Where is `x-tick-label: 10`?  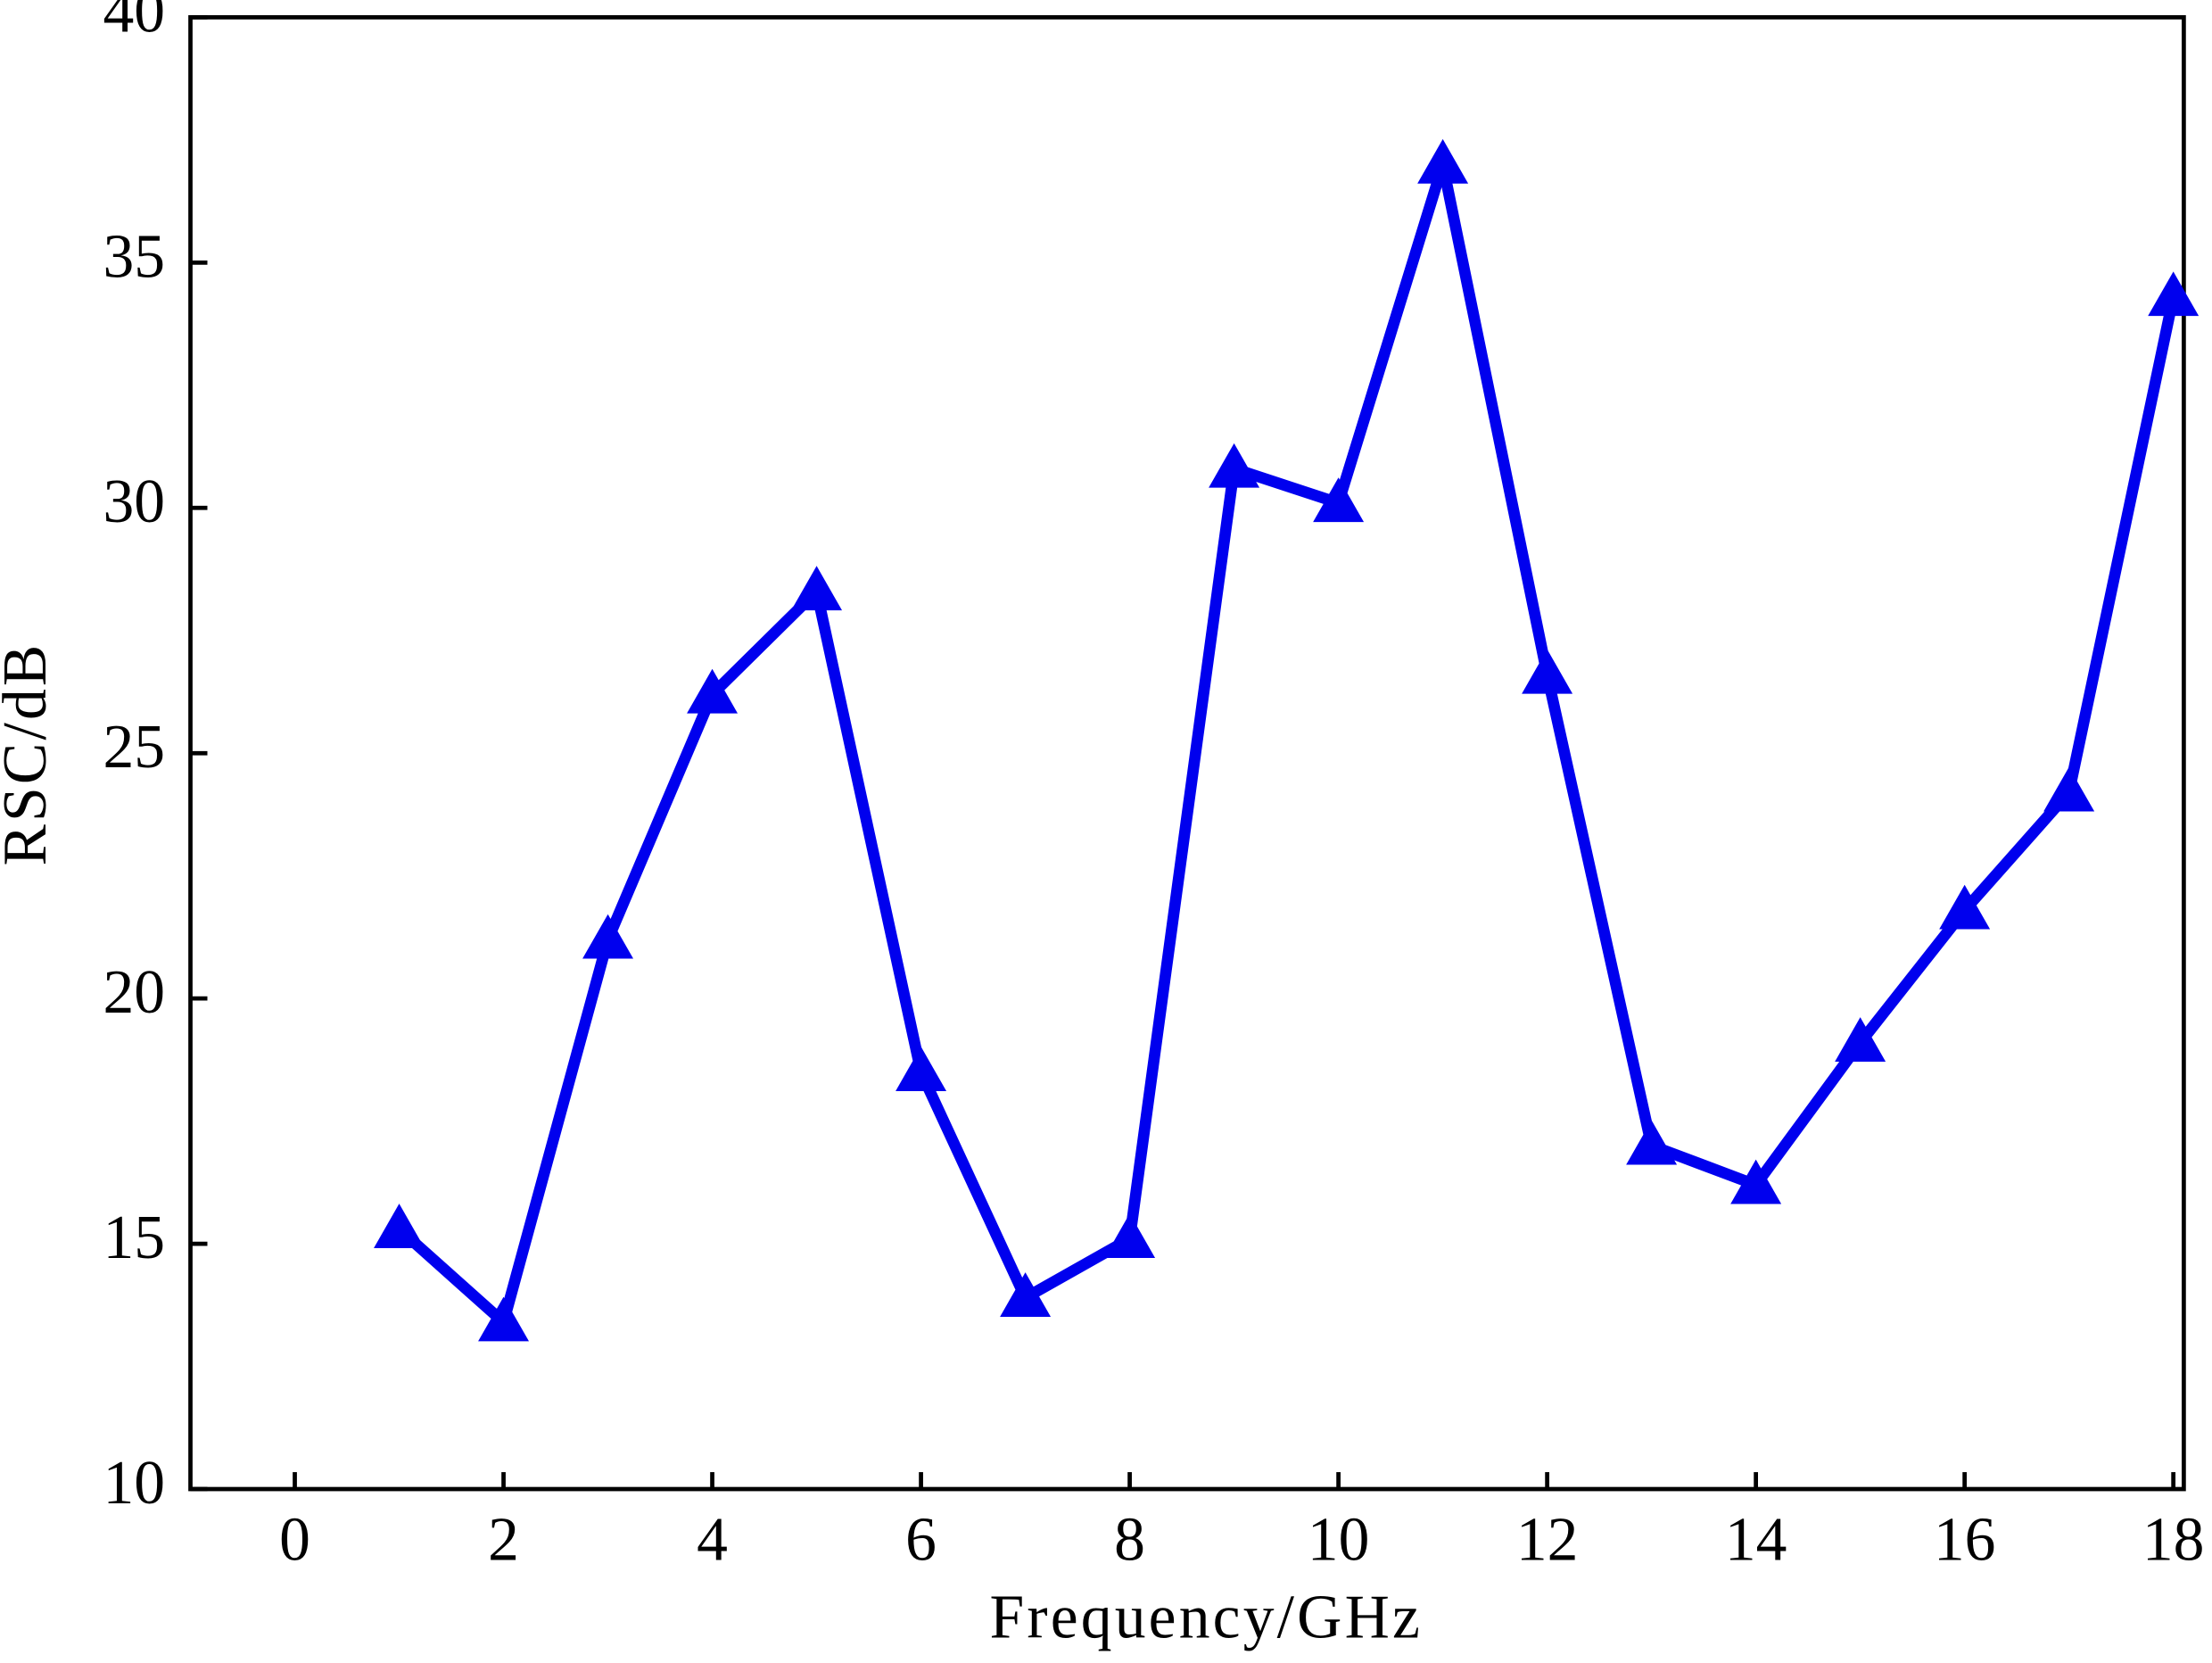
x-tick-label: 10 is located at coordinates (1339, 1540).